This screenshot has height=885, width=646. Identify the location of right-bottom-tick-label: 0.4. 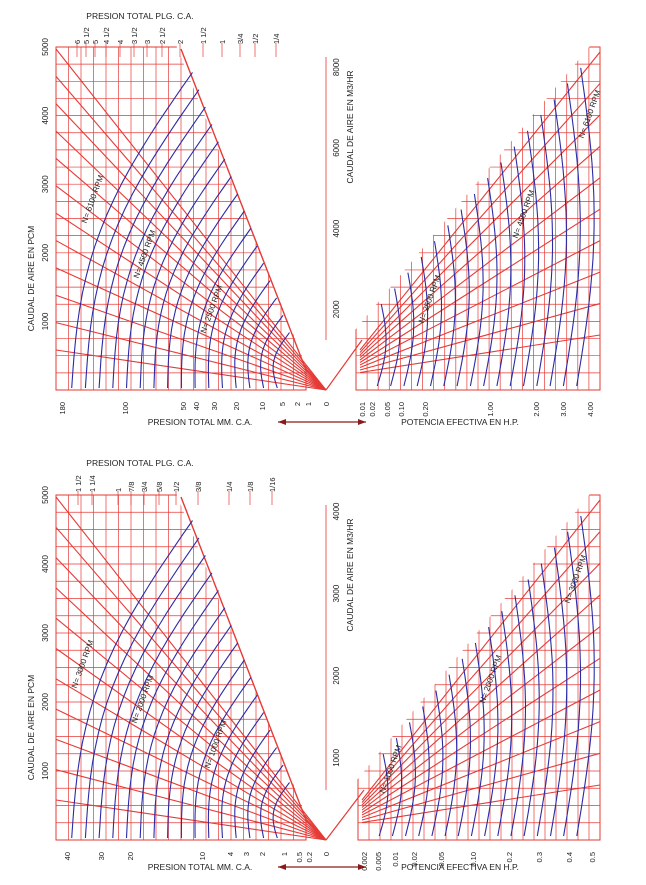
(569, 857).